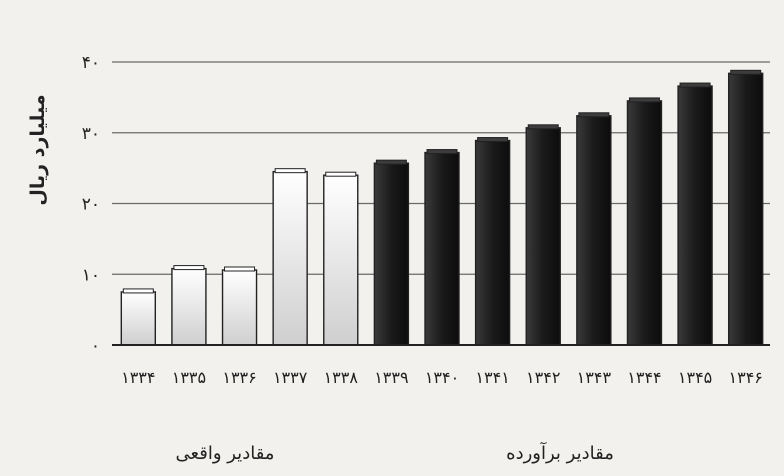 The height and width of the screenshot is (476, 784). What do you see at coordinates (594, 377) in the screenshot?
I see `x-tick-label: ۱۳۴۳` at bounding box center [594, 377].